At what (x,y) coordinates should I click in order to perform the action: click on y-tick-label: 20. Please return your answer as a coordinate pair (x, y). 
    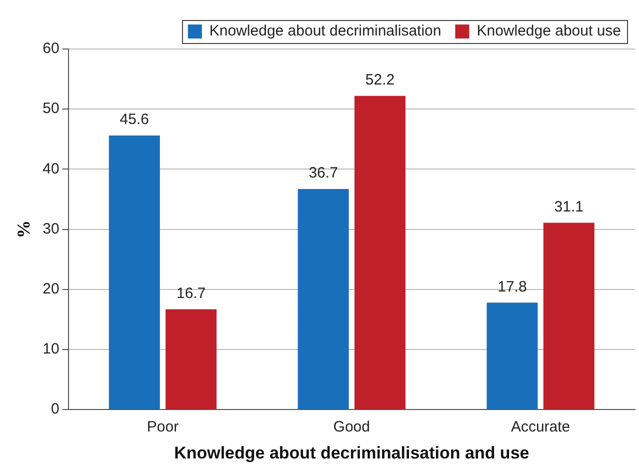
    Looking at the image, I should click on (51, 289).